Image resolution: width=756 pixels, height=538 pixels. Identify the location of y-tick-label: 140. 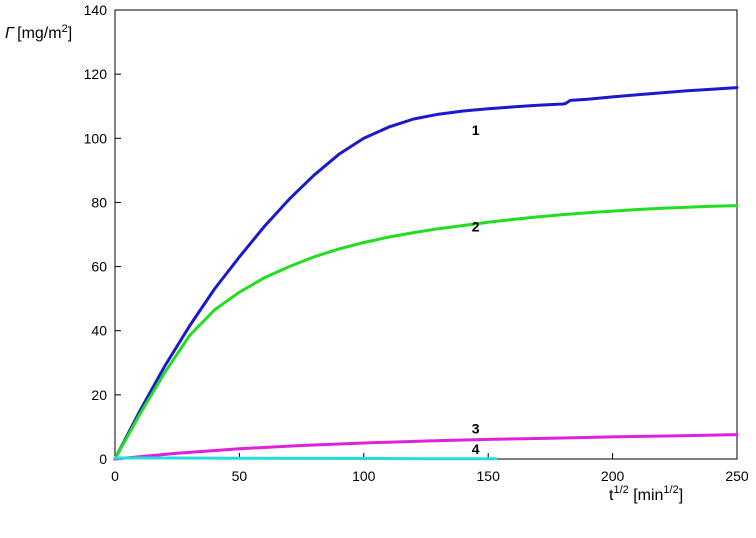
(96, 10).